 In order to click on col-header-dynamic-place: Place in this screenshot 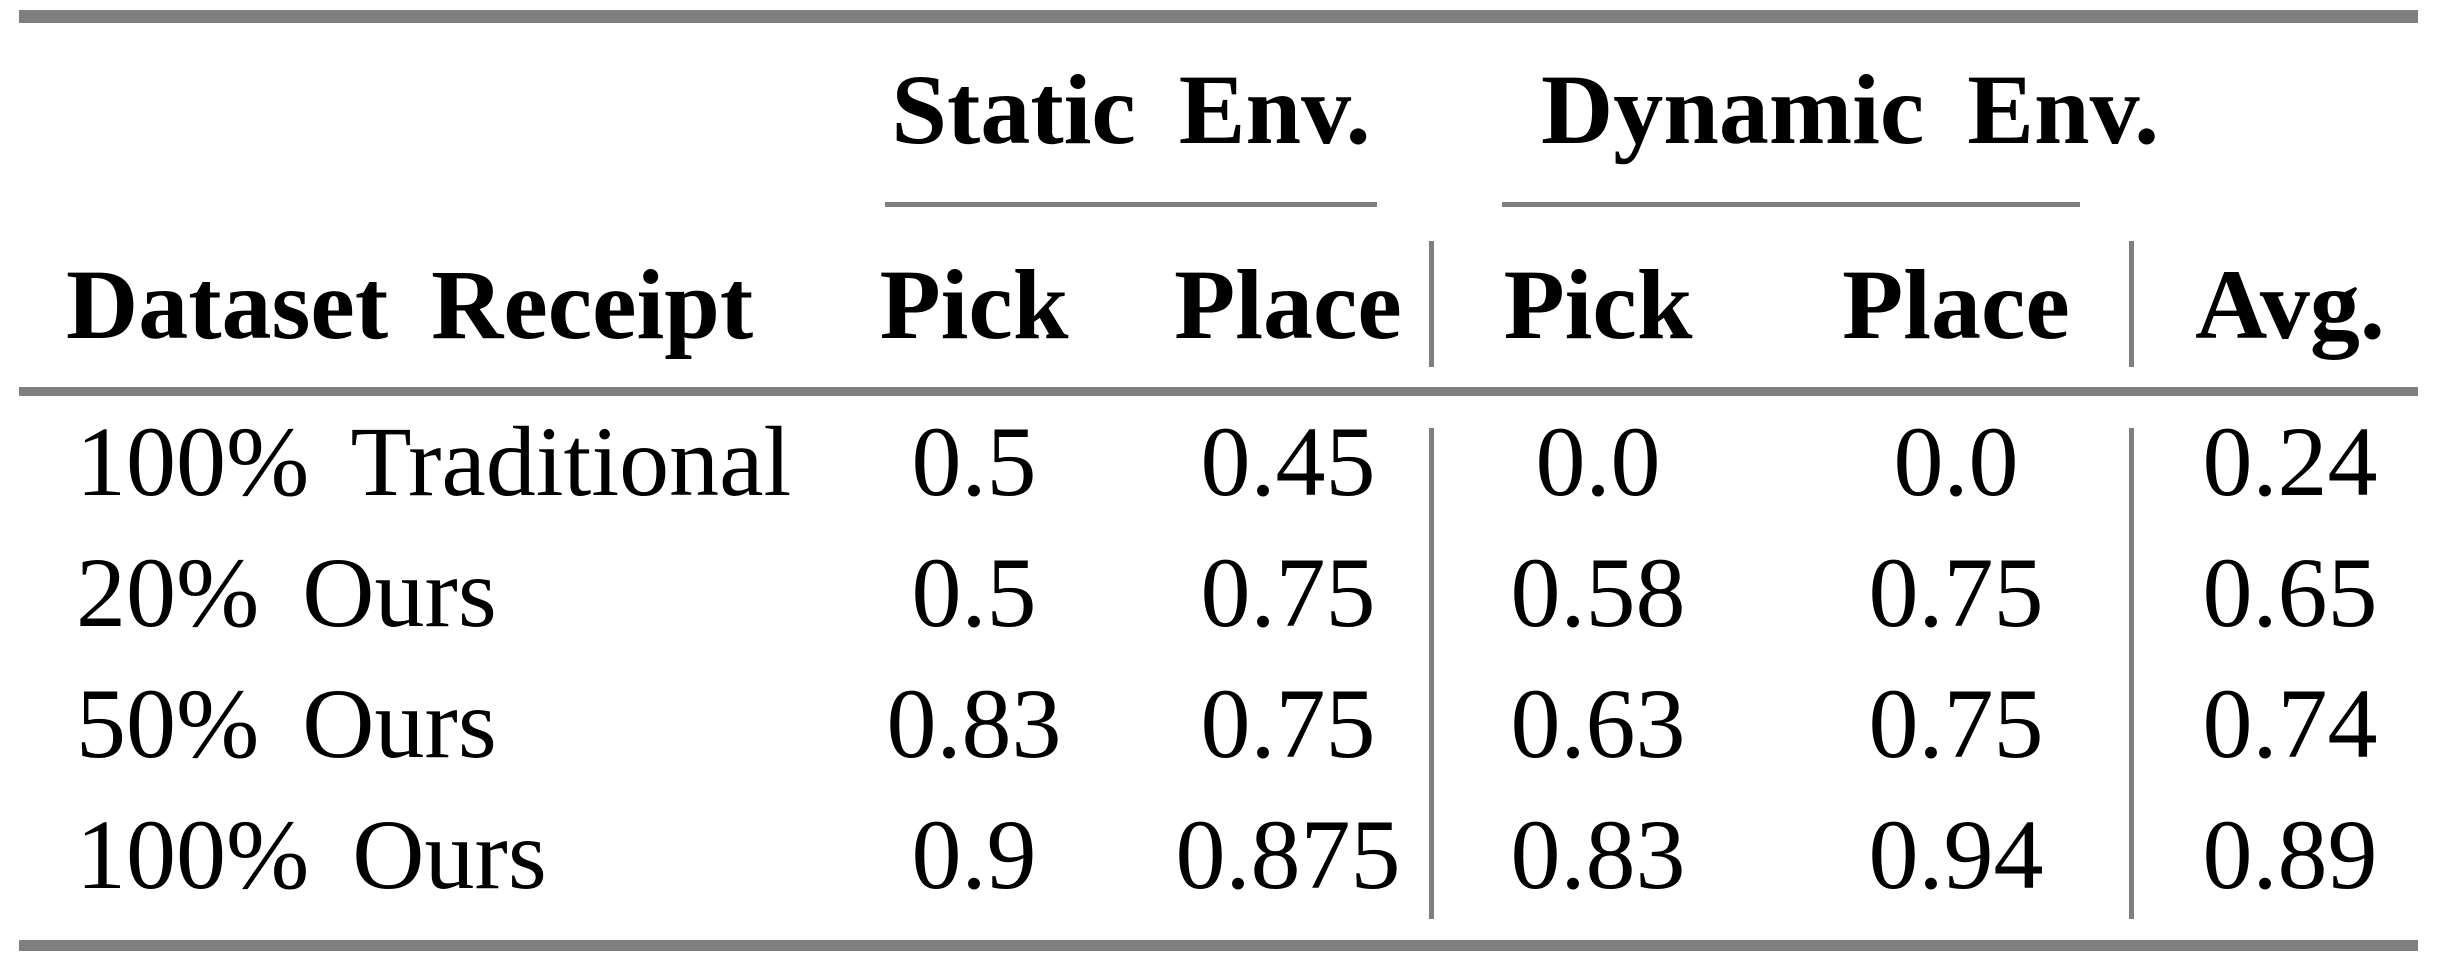, I will do `click(1956, 304)`.